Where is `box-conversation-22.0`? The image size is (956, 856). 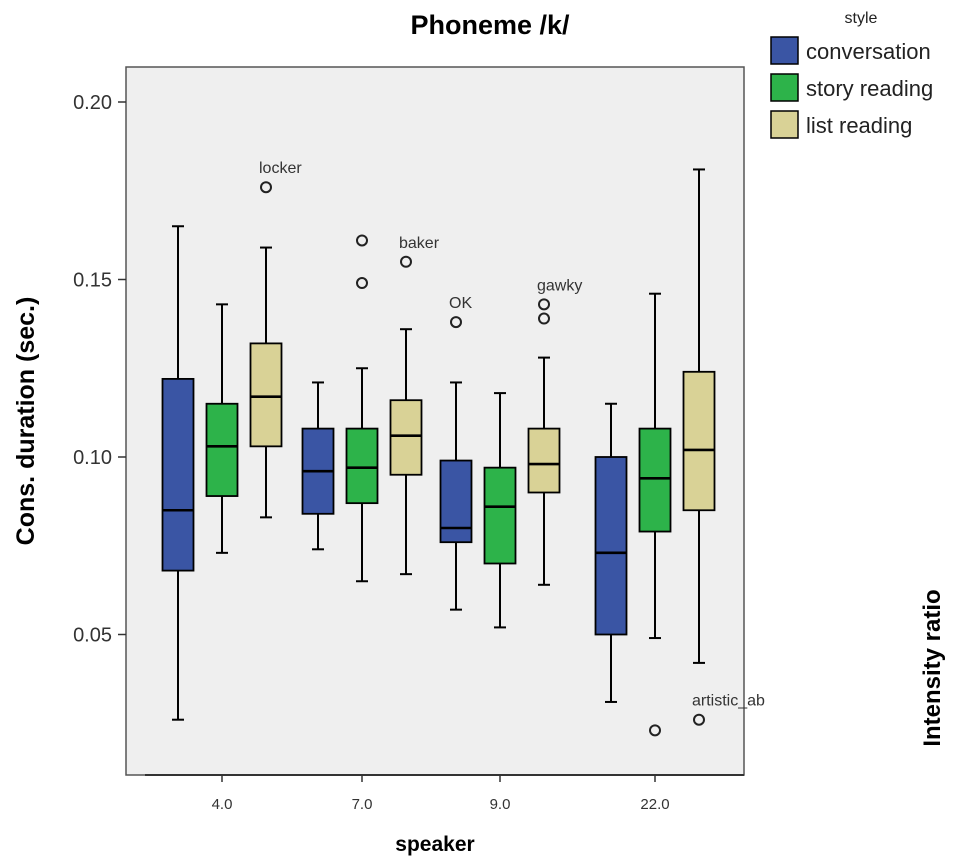 box-conversation-22.0 is located at coordinates (611, 552).